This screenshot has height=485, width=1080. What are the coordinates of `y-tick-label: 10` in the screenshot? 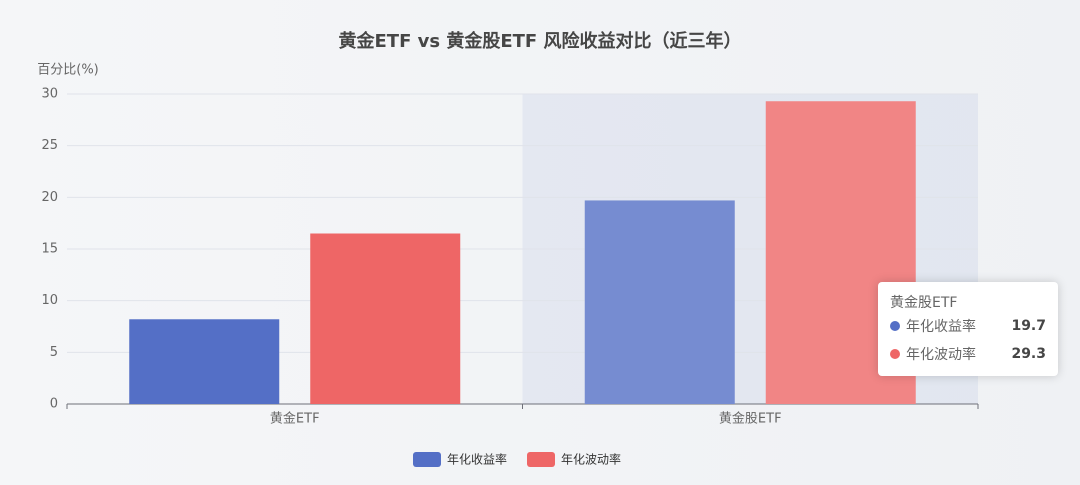 It's located at (49, 300).